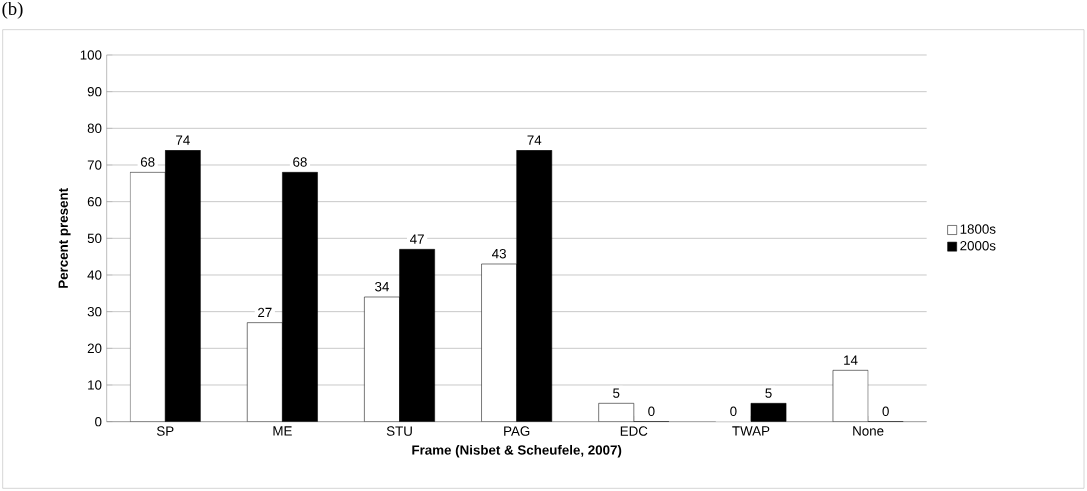 The height and width of the screenshot is (491, 1087). Describe the element at coordinates (751, 431) in the screenshot. I see `x-tick-label: TWAP` at that location.